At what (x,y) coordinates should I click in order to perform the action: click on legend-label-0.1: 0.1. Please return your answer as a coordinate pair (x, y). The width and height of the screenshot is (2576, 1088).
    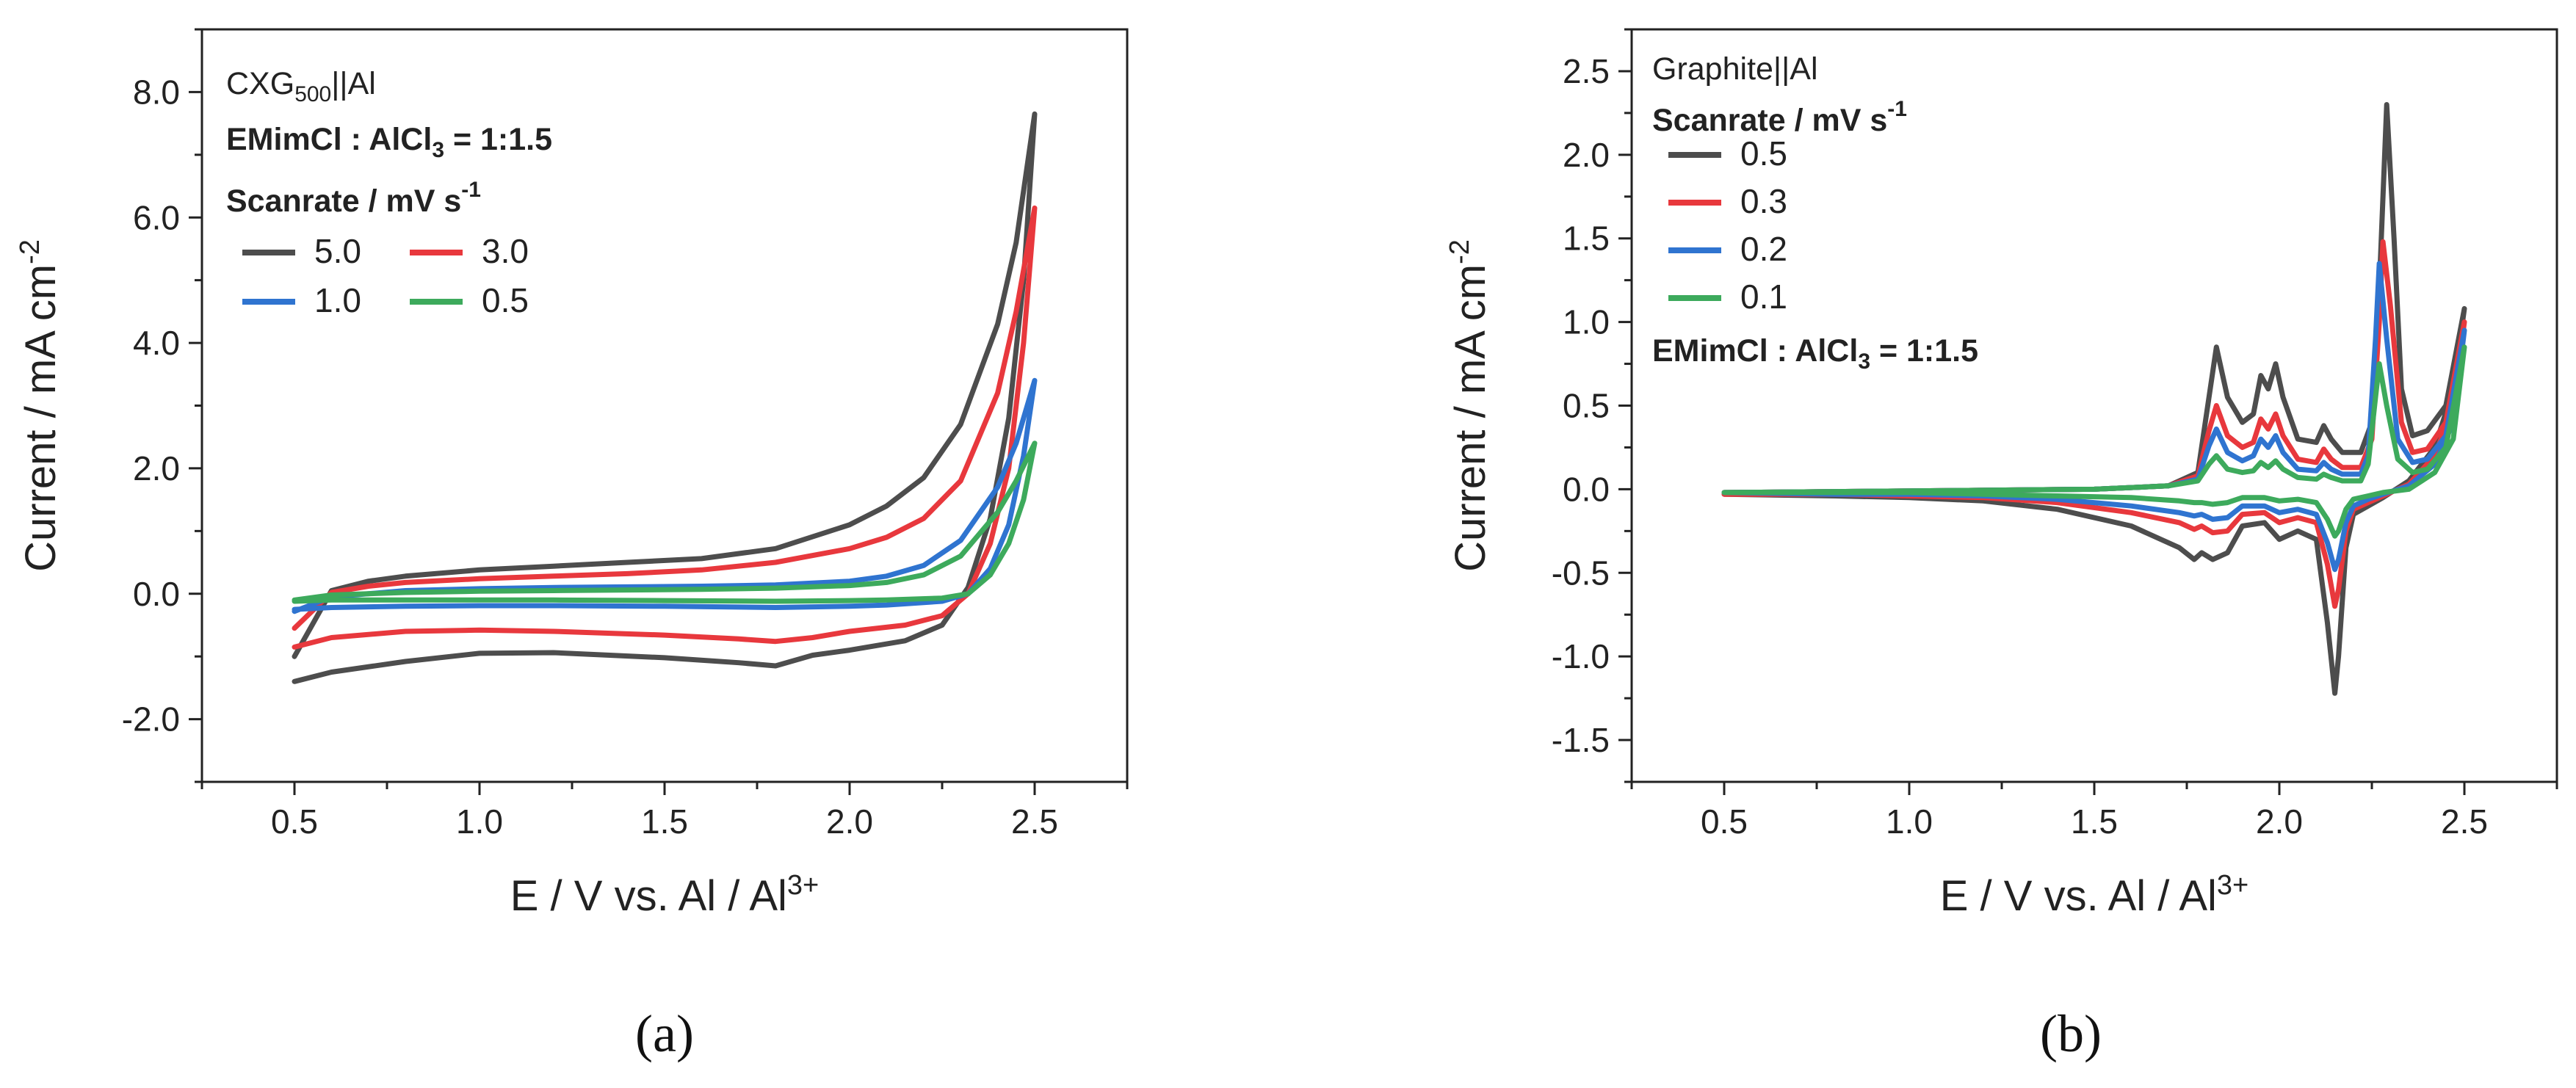
    Looking at the image, I should click on (1763, 297).